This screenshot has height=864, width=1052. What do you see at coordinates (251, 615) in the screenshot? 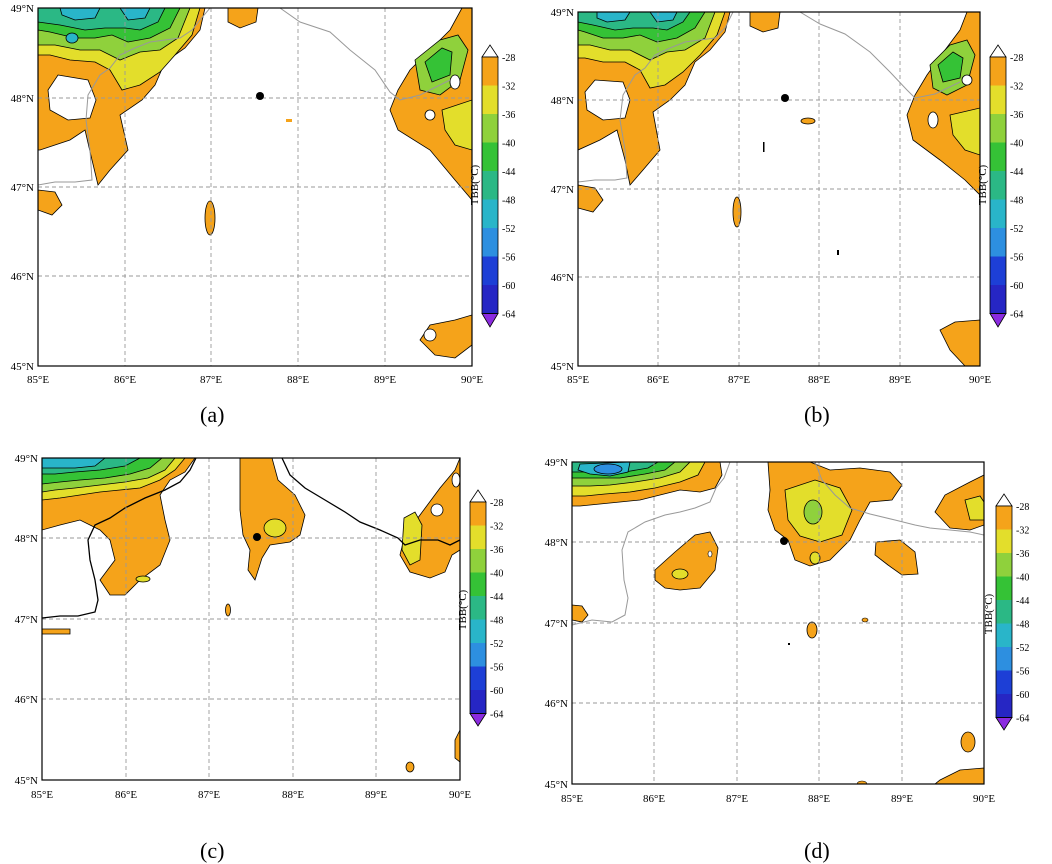
I see `contour-fill-c` at bounding box center [251, 615].